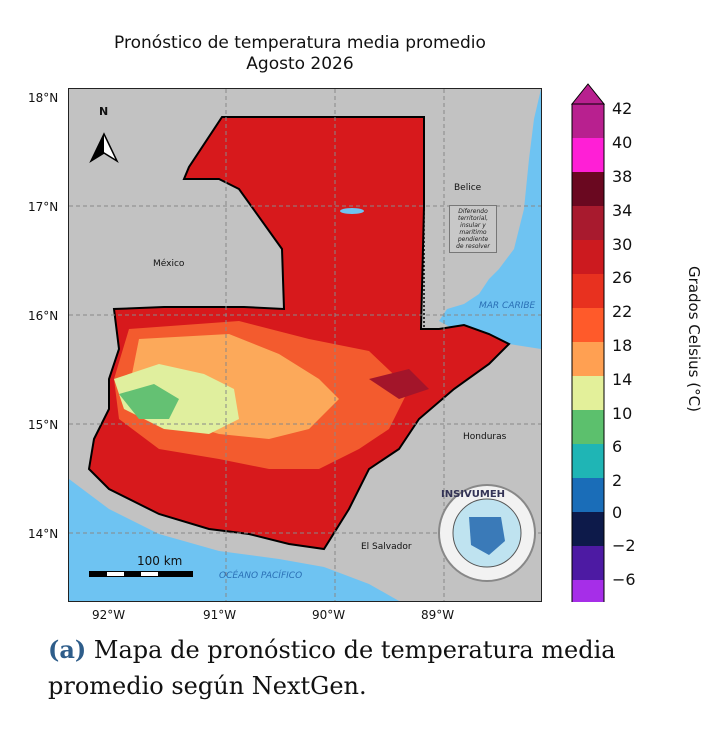  I want to click on colorbar-label: Grados Celsius (°C), so click(694, 339).